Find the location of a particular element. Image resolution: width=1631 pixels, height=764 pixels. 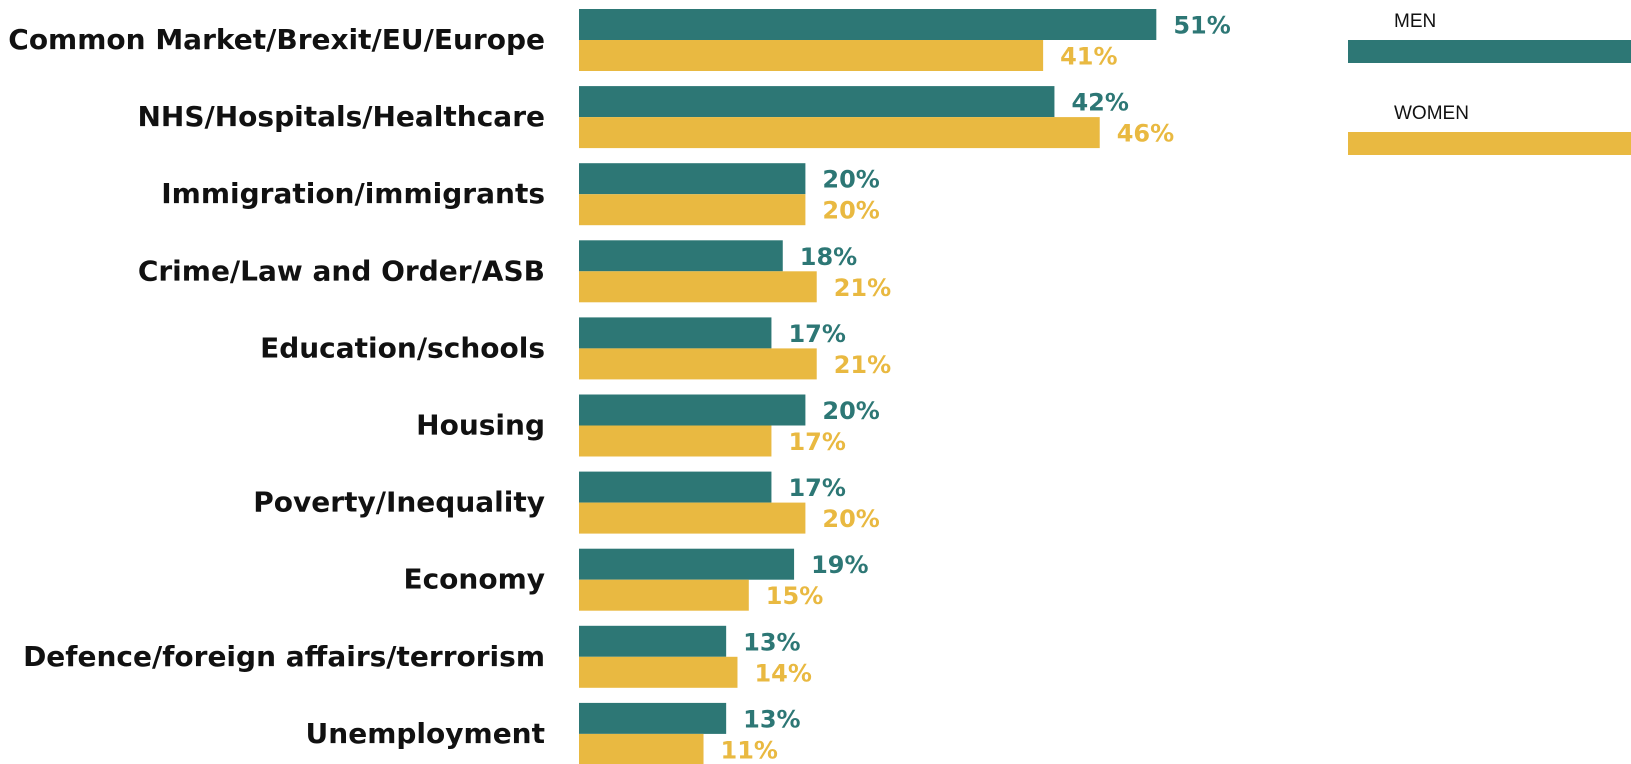

bar-men-housing is located at coordinates (692, 410).